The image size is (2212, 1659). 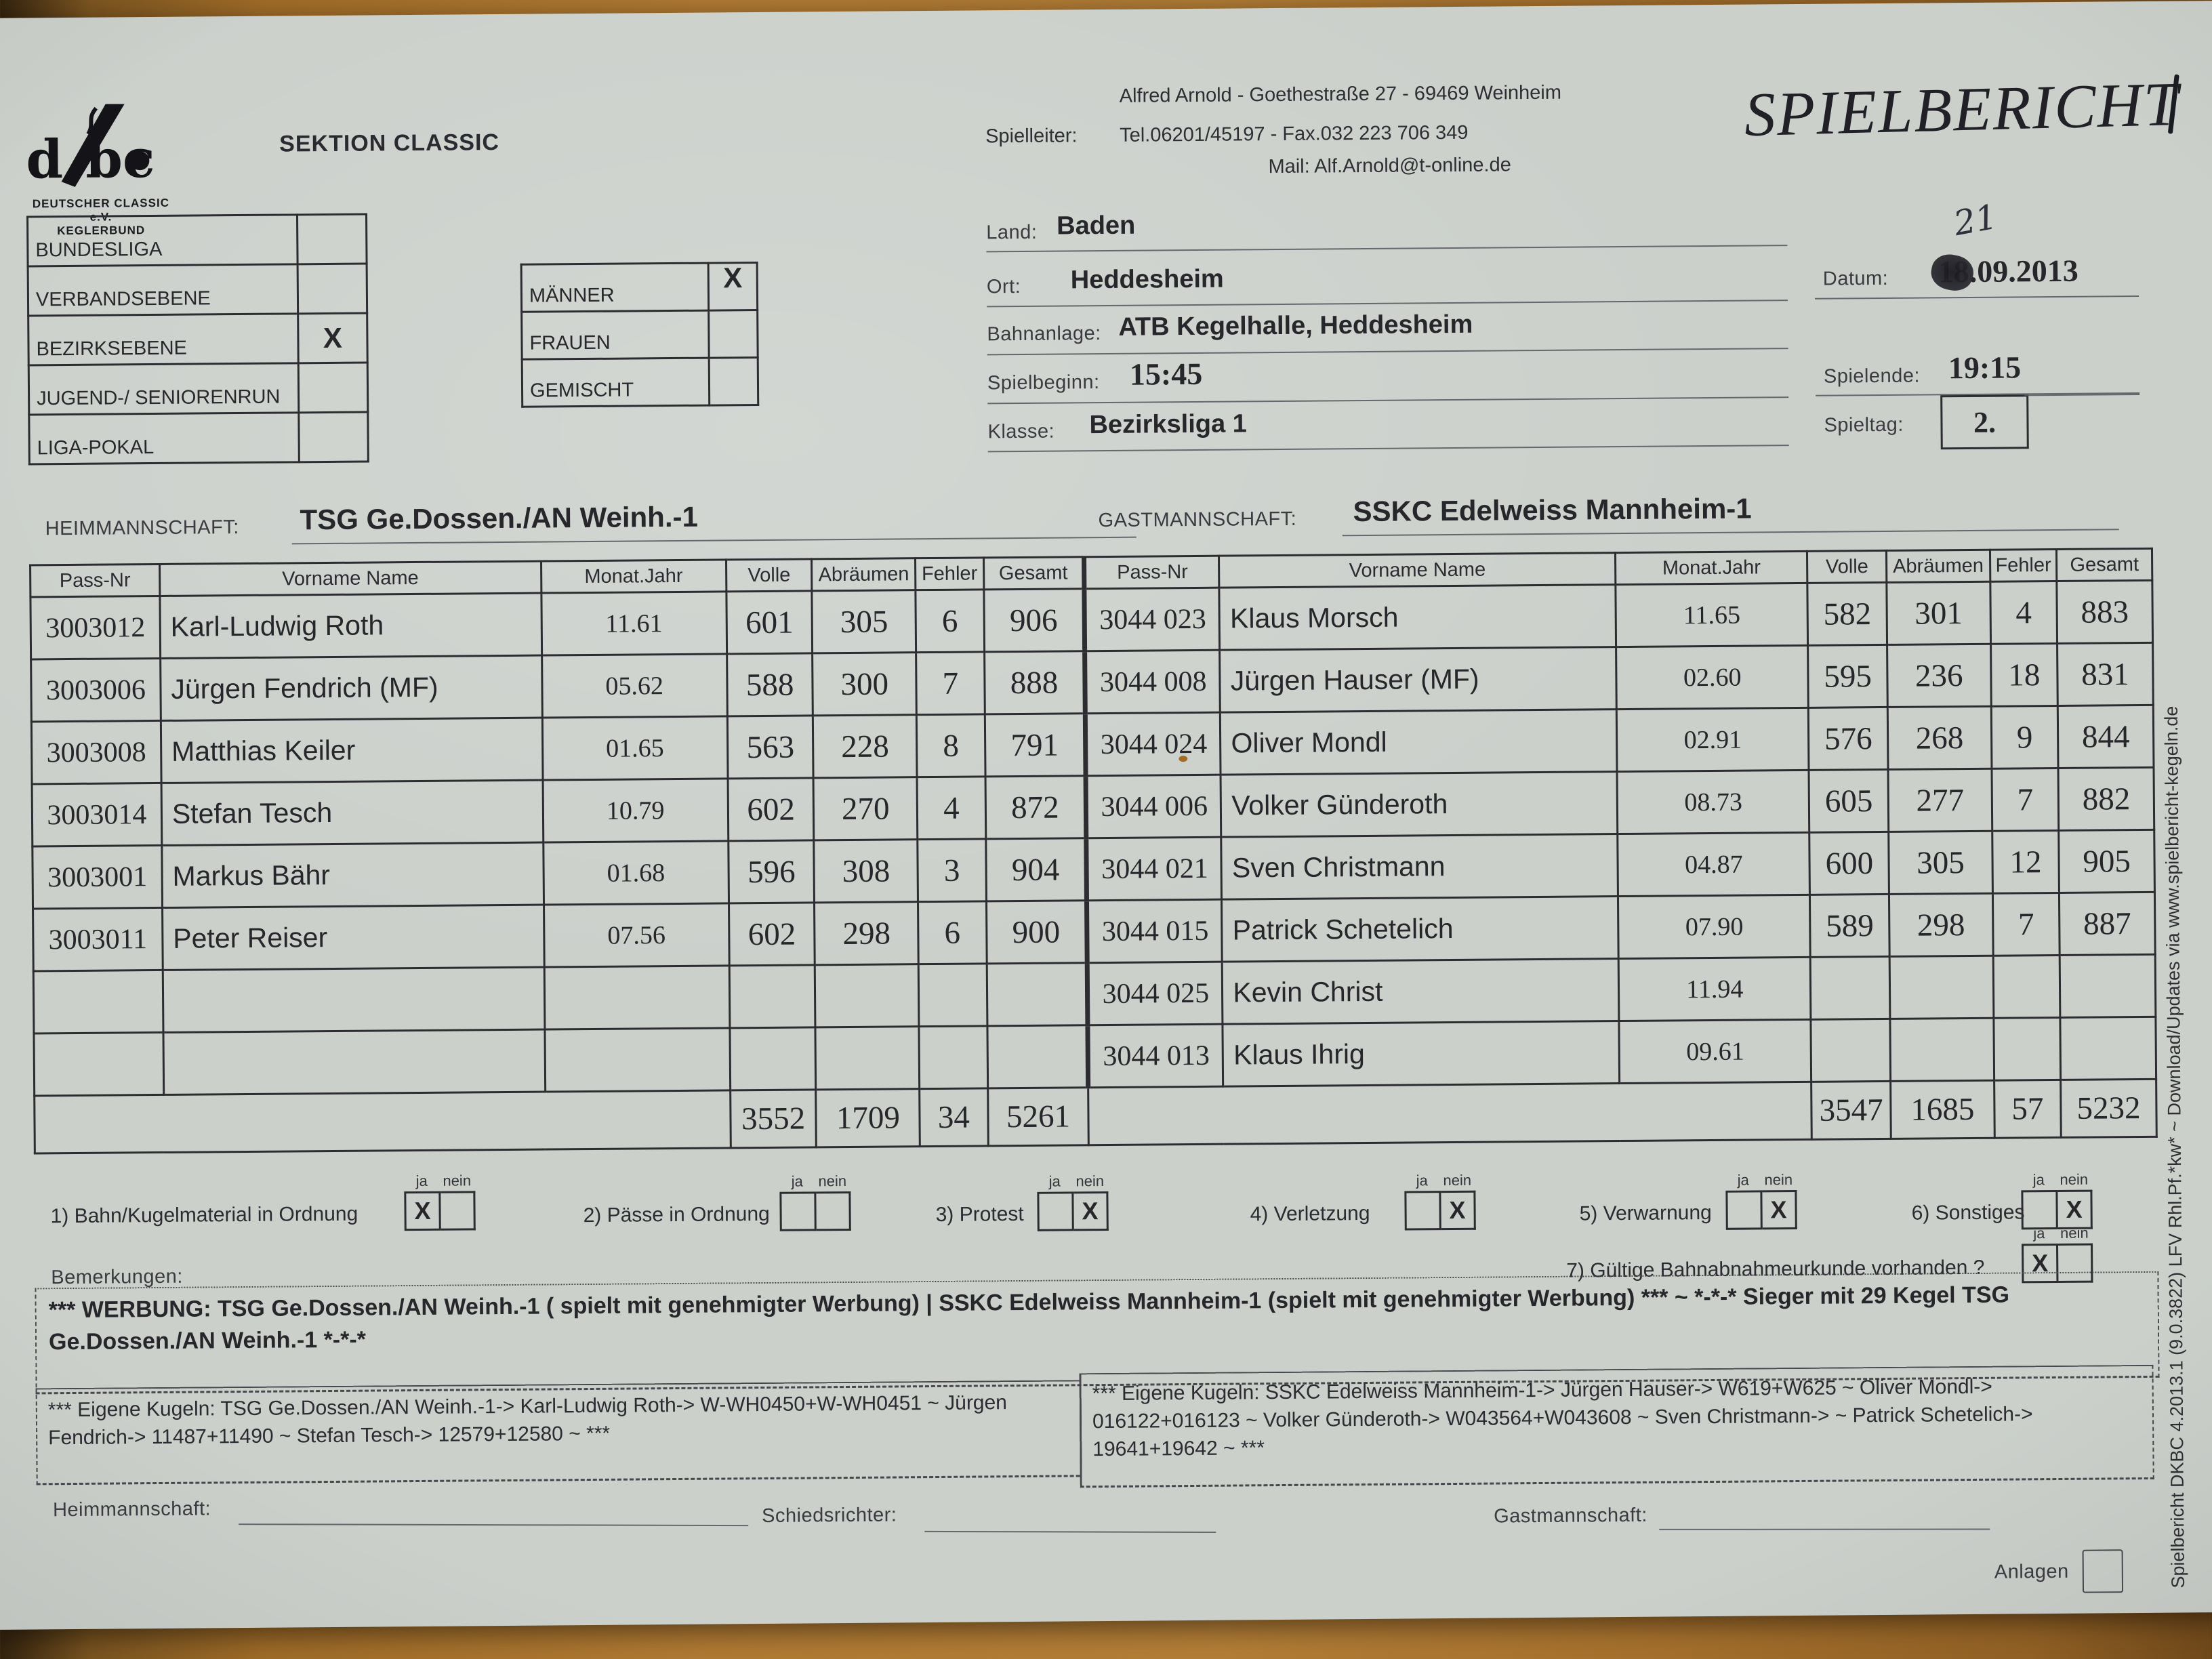 What do you see at coordinates (833, 1211) in the screenshot?
I see `q2-nein-checkbox` at bounding box center [833, 1211].